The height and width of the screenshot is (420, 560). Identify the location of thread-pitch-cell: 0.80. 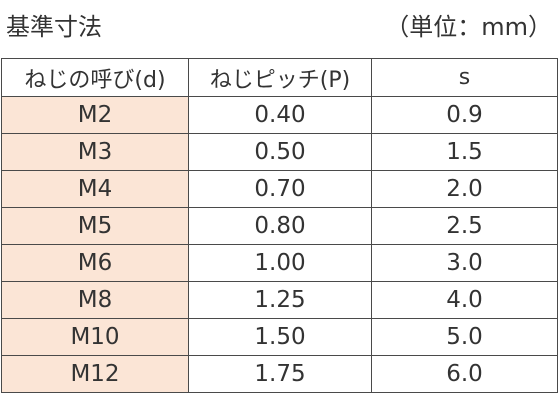
(280, 226).